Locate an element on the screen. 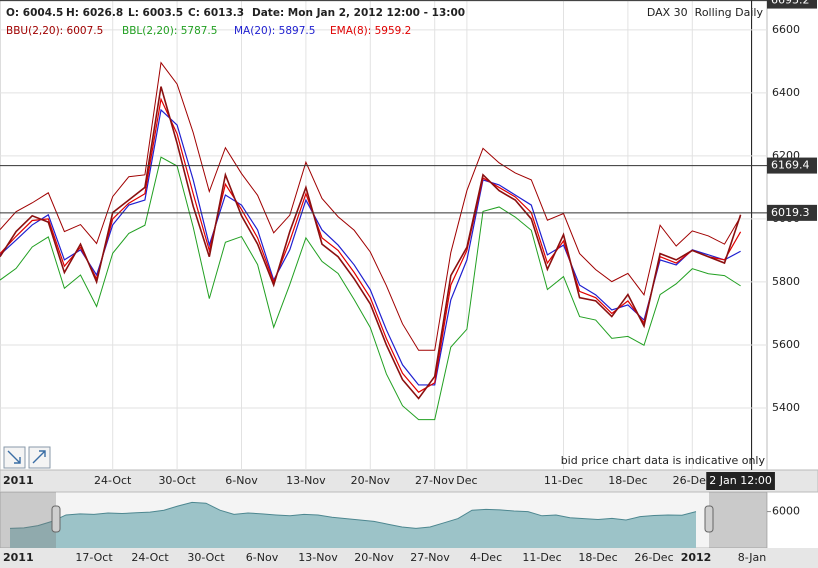 The width and height of the screenshot is (818, 568). ohlc-info: O: 6004.5 is located at coordinates (34, 13).